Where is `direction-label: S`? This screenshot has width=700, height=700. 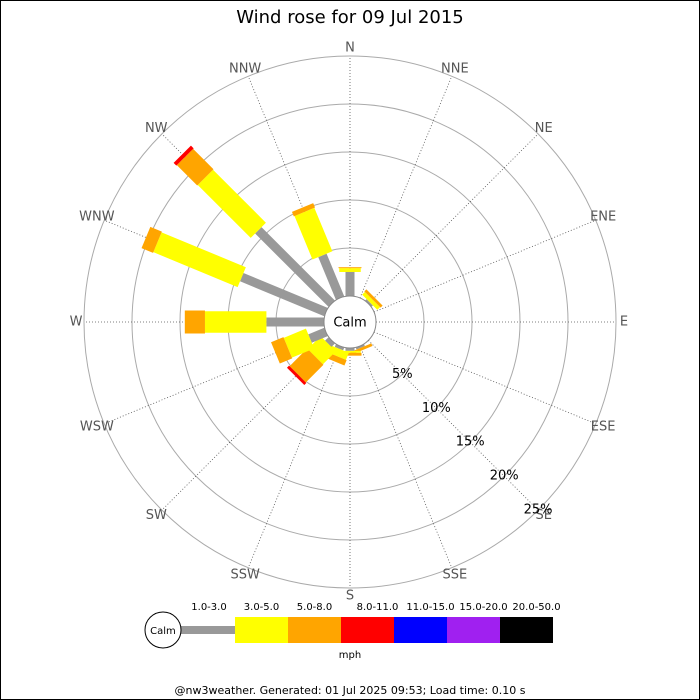 direction-label: S is located at coordinates (350, 596).